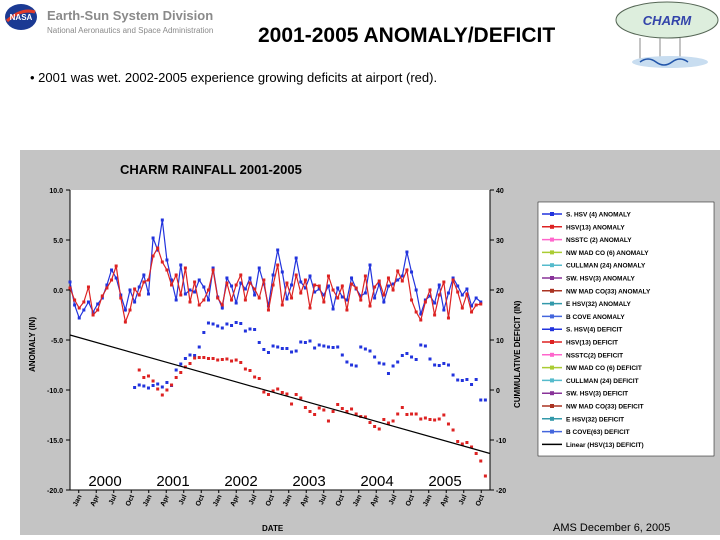 This screenshot has width=720, height=540. What do you see at coordinates (274, 481) in the screenshot?
I see `year-labels: 2000 2001 2002 2003 2004 2005` at bounding box center [274, 481].